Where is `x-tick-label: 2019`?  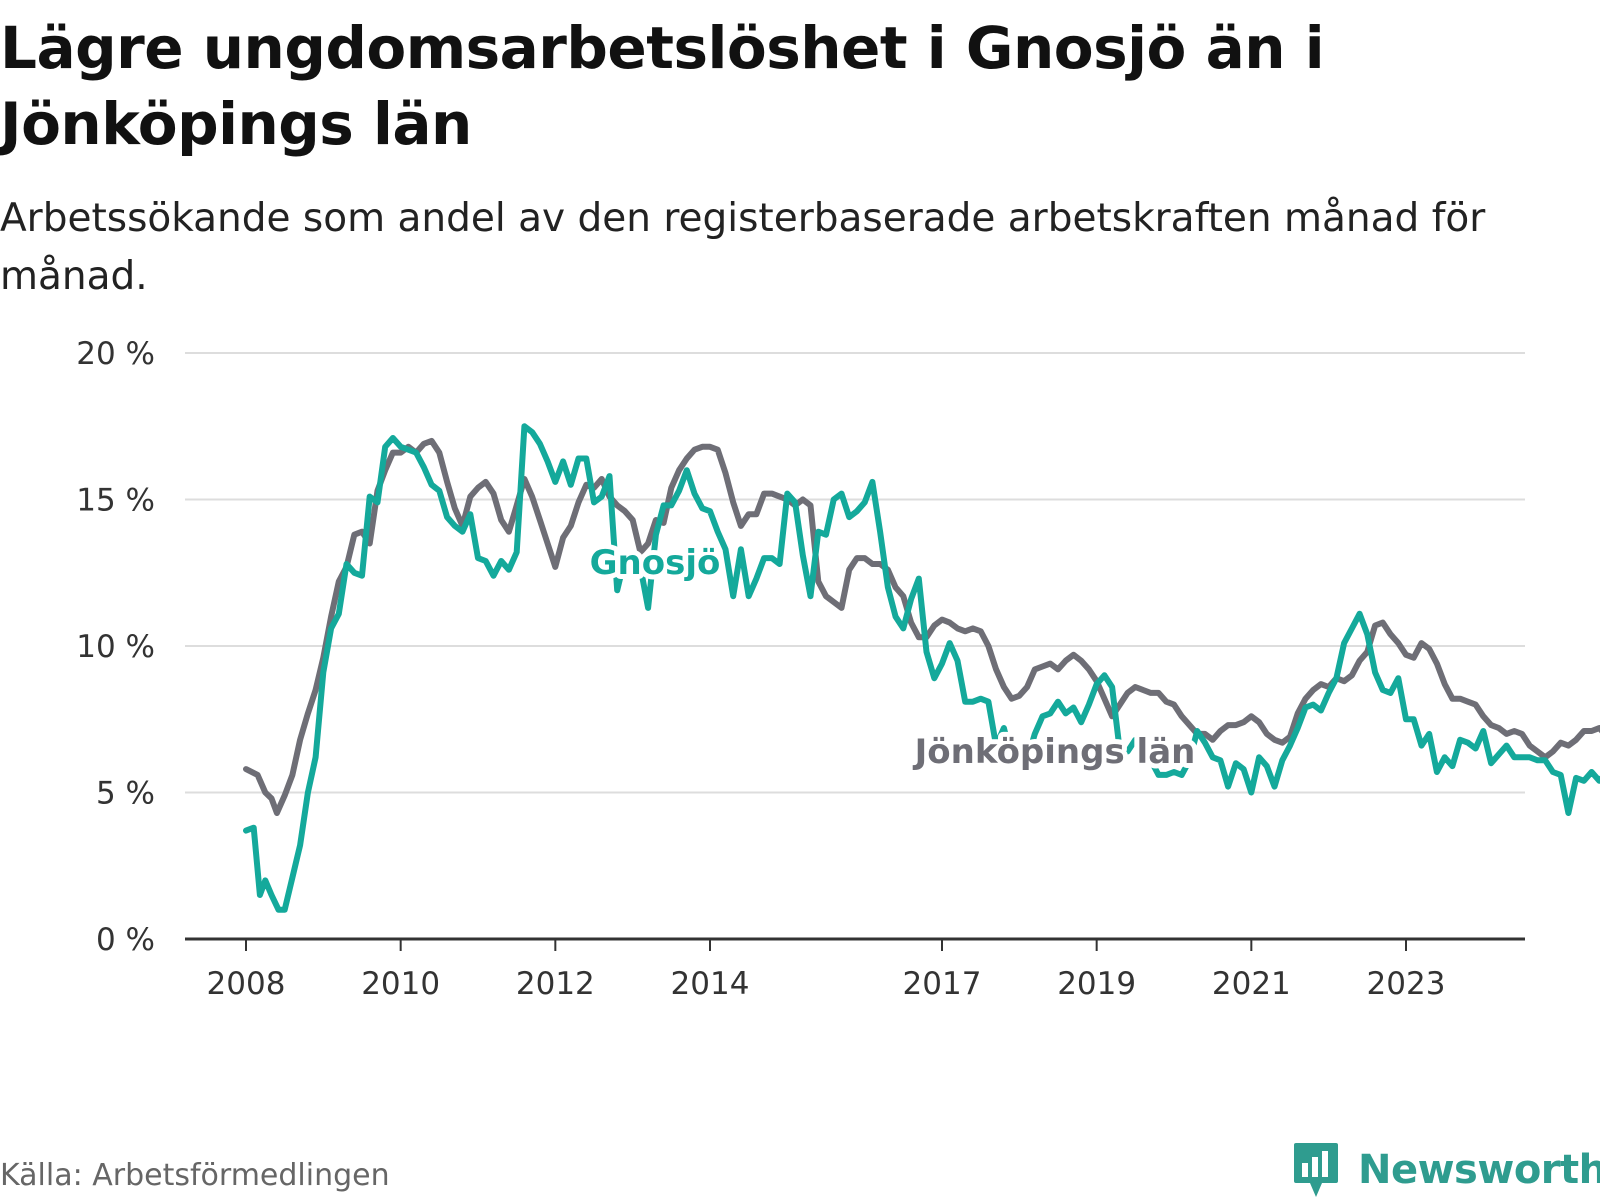
x-tick-label: 2019 is located at coordinates (1096, 984).